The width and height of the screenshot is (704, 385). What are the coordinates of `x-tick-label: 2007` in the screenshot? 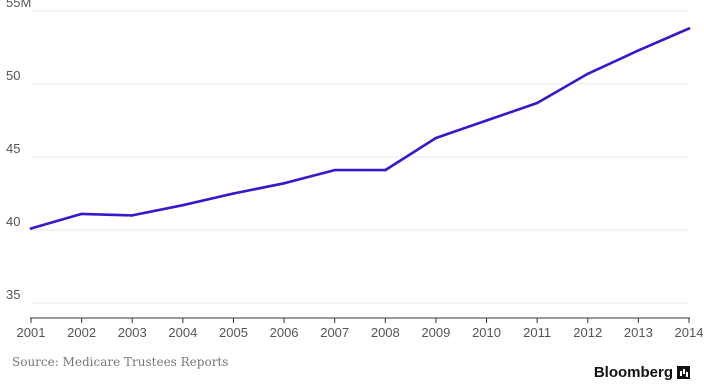 It's located at (334, 332).